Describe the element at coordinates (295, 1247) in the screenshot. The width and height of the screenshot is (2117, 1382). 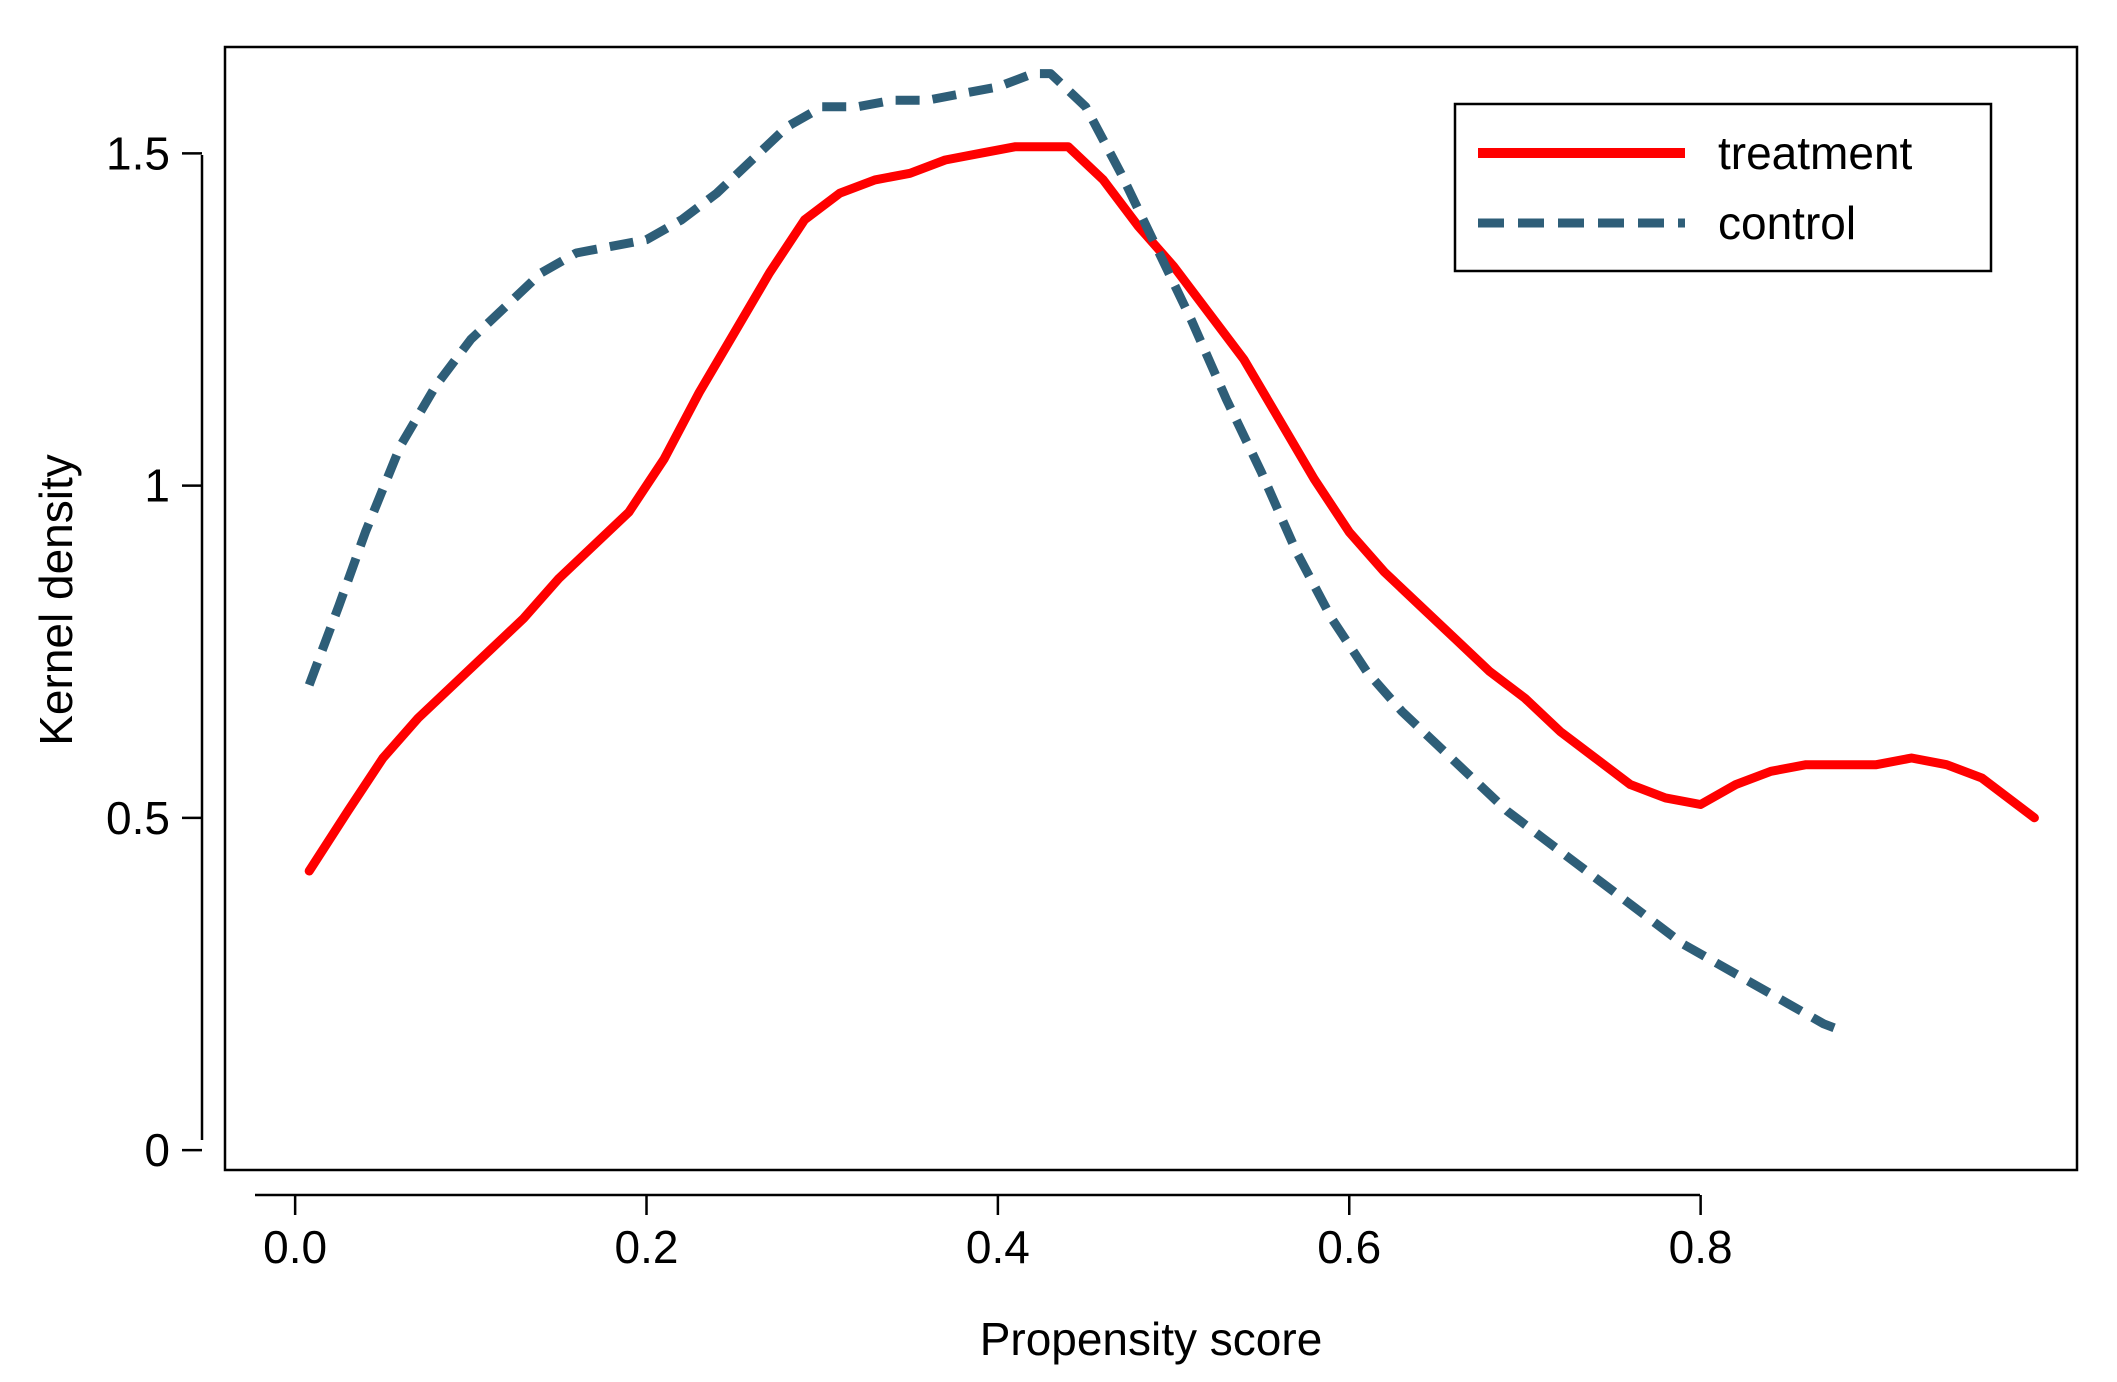
I see `x-tick-label: 0.0` at that location.